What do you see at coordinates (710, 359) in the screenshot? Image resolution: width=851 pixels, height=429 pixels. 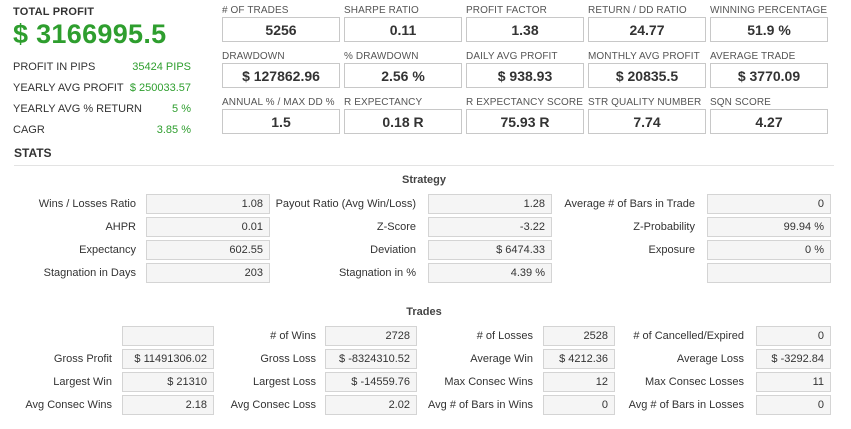 I see `trades-label: Average Loss` at bounding box center [710, 359].